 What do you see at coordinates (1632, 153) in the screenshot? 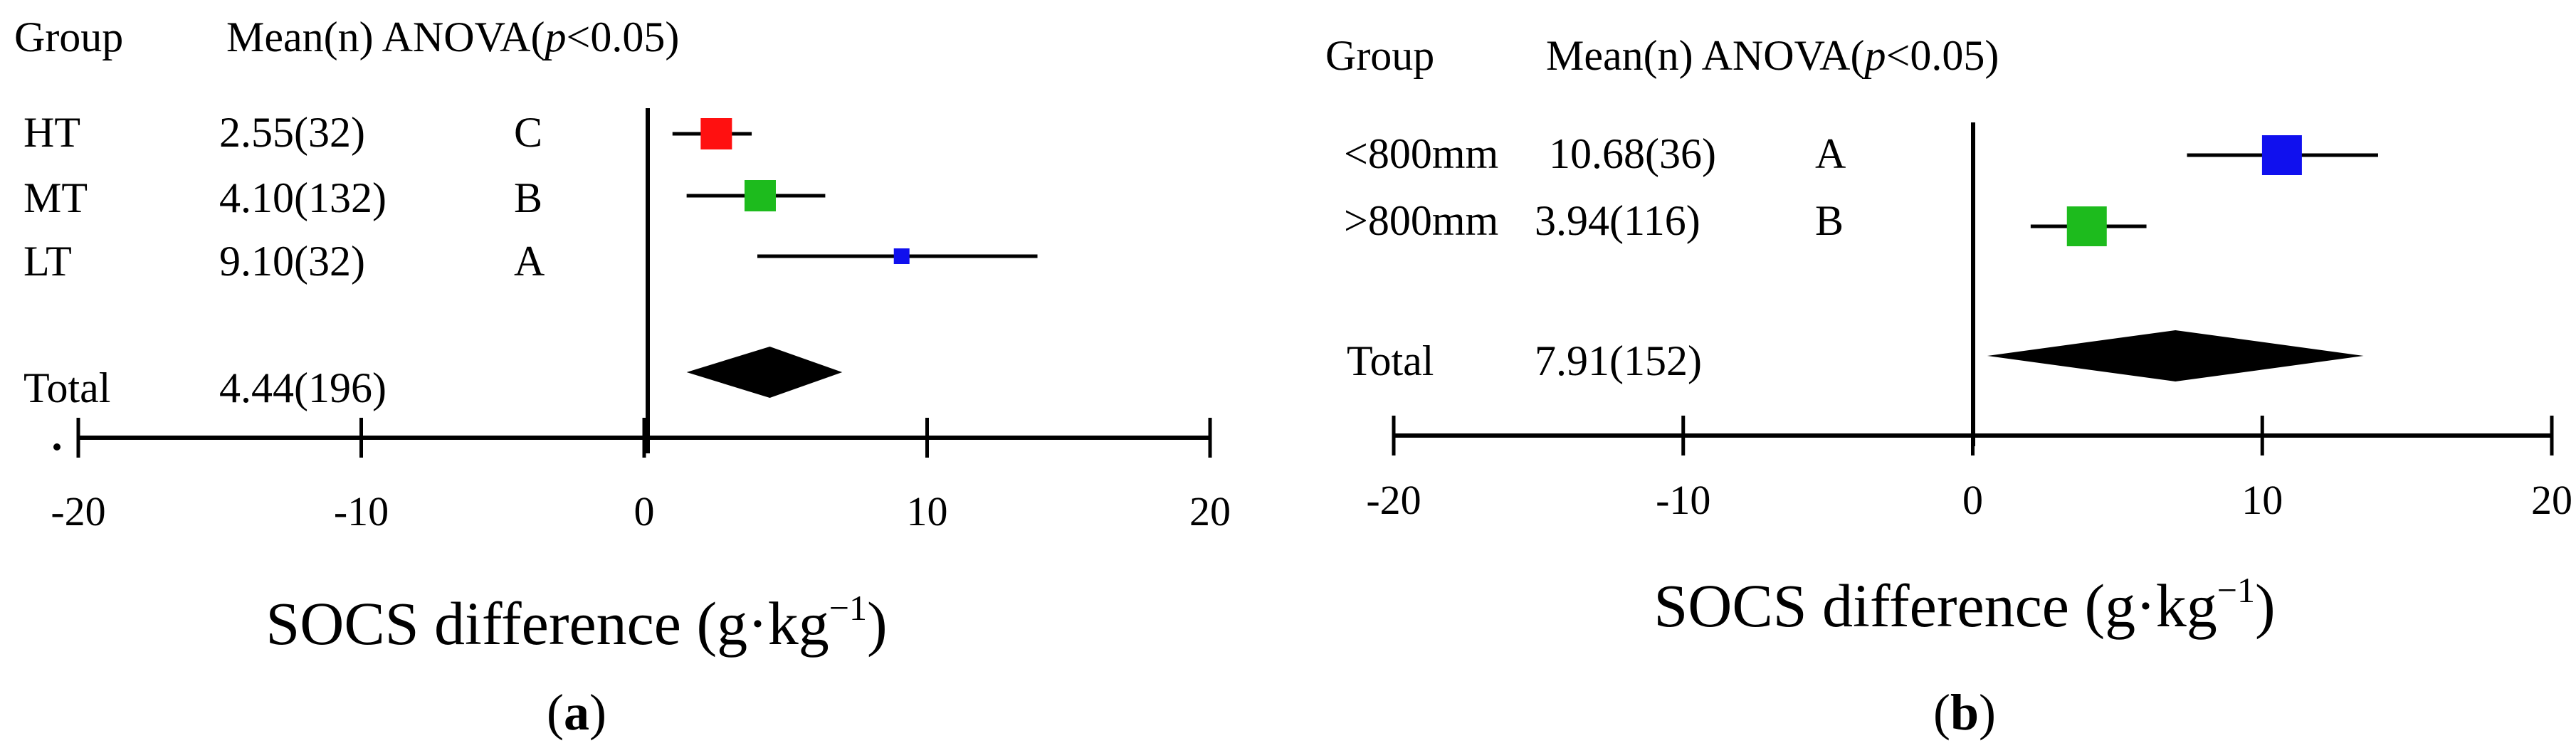
I see `row-mean-label: 10.68(36)` at bounding box center [1632, 153].